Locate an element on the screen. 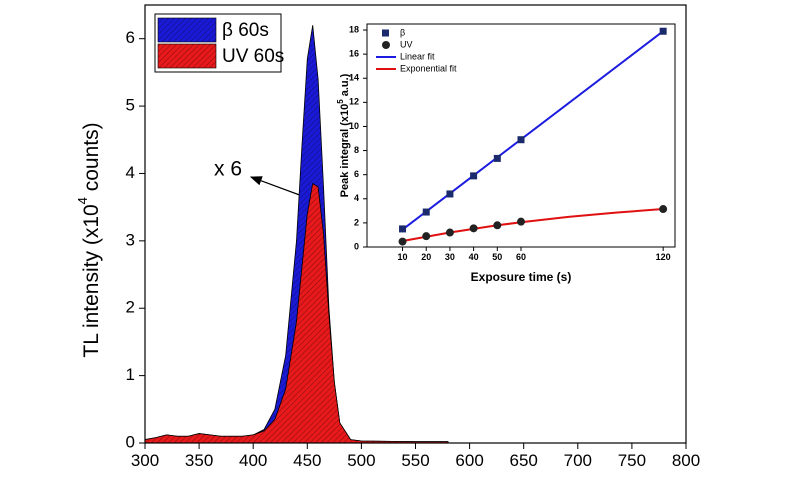  x-tick-label: 10 is located at coordinates (403, 257).